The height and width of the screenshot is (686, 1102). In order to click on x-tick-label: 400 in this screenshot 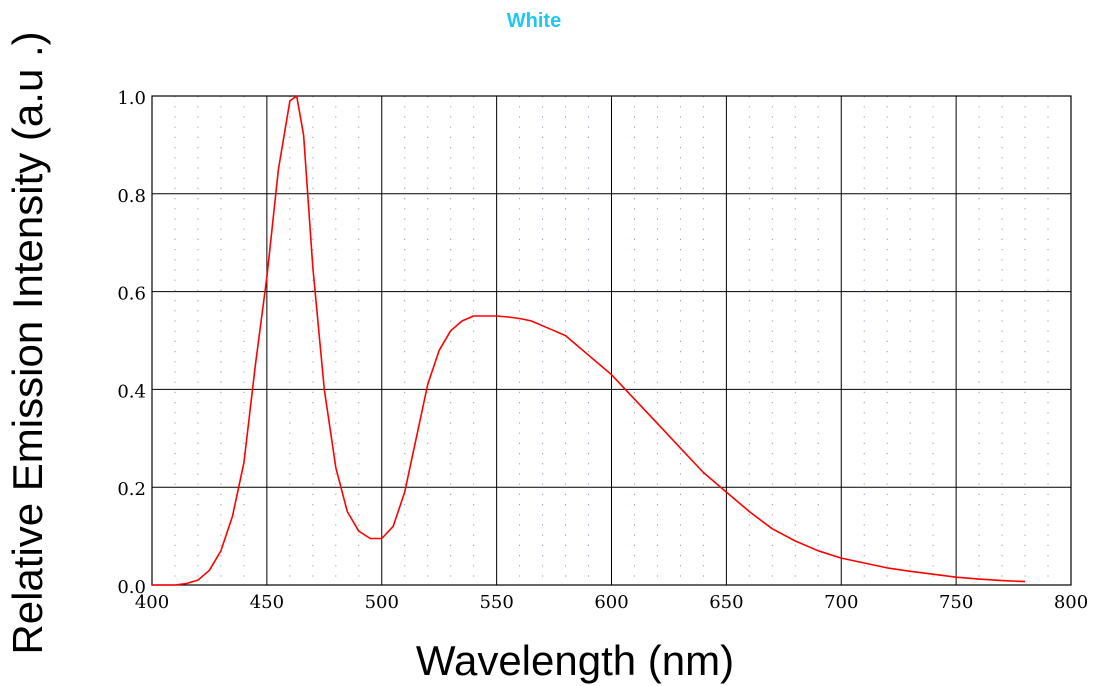, I will do `click(152, 602)`.